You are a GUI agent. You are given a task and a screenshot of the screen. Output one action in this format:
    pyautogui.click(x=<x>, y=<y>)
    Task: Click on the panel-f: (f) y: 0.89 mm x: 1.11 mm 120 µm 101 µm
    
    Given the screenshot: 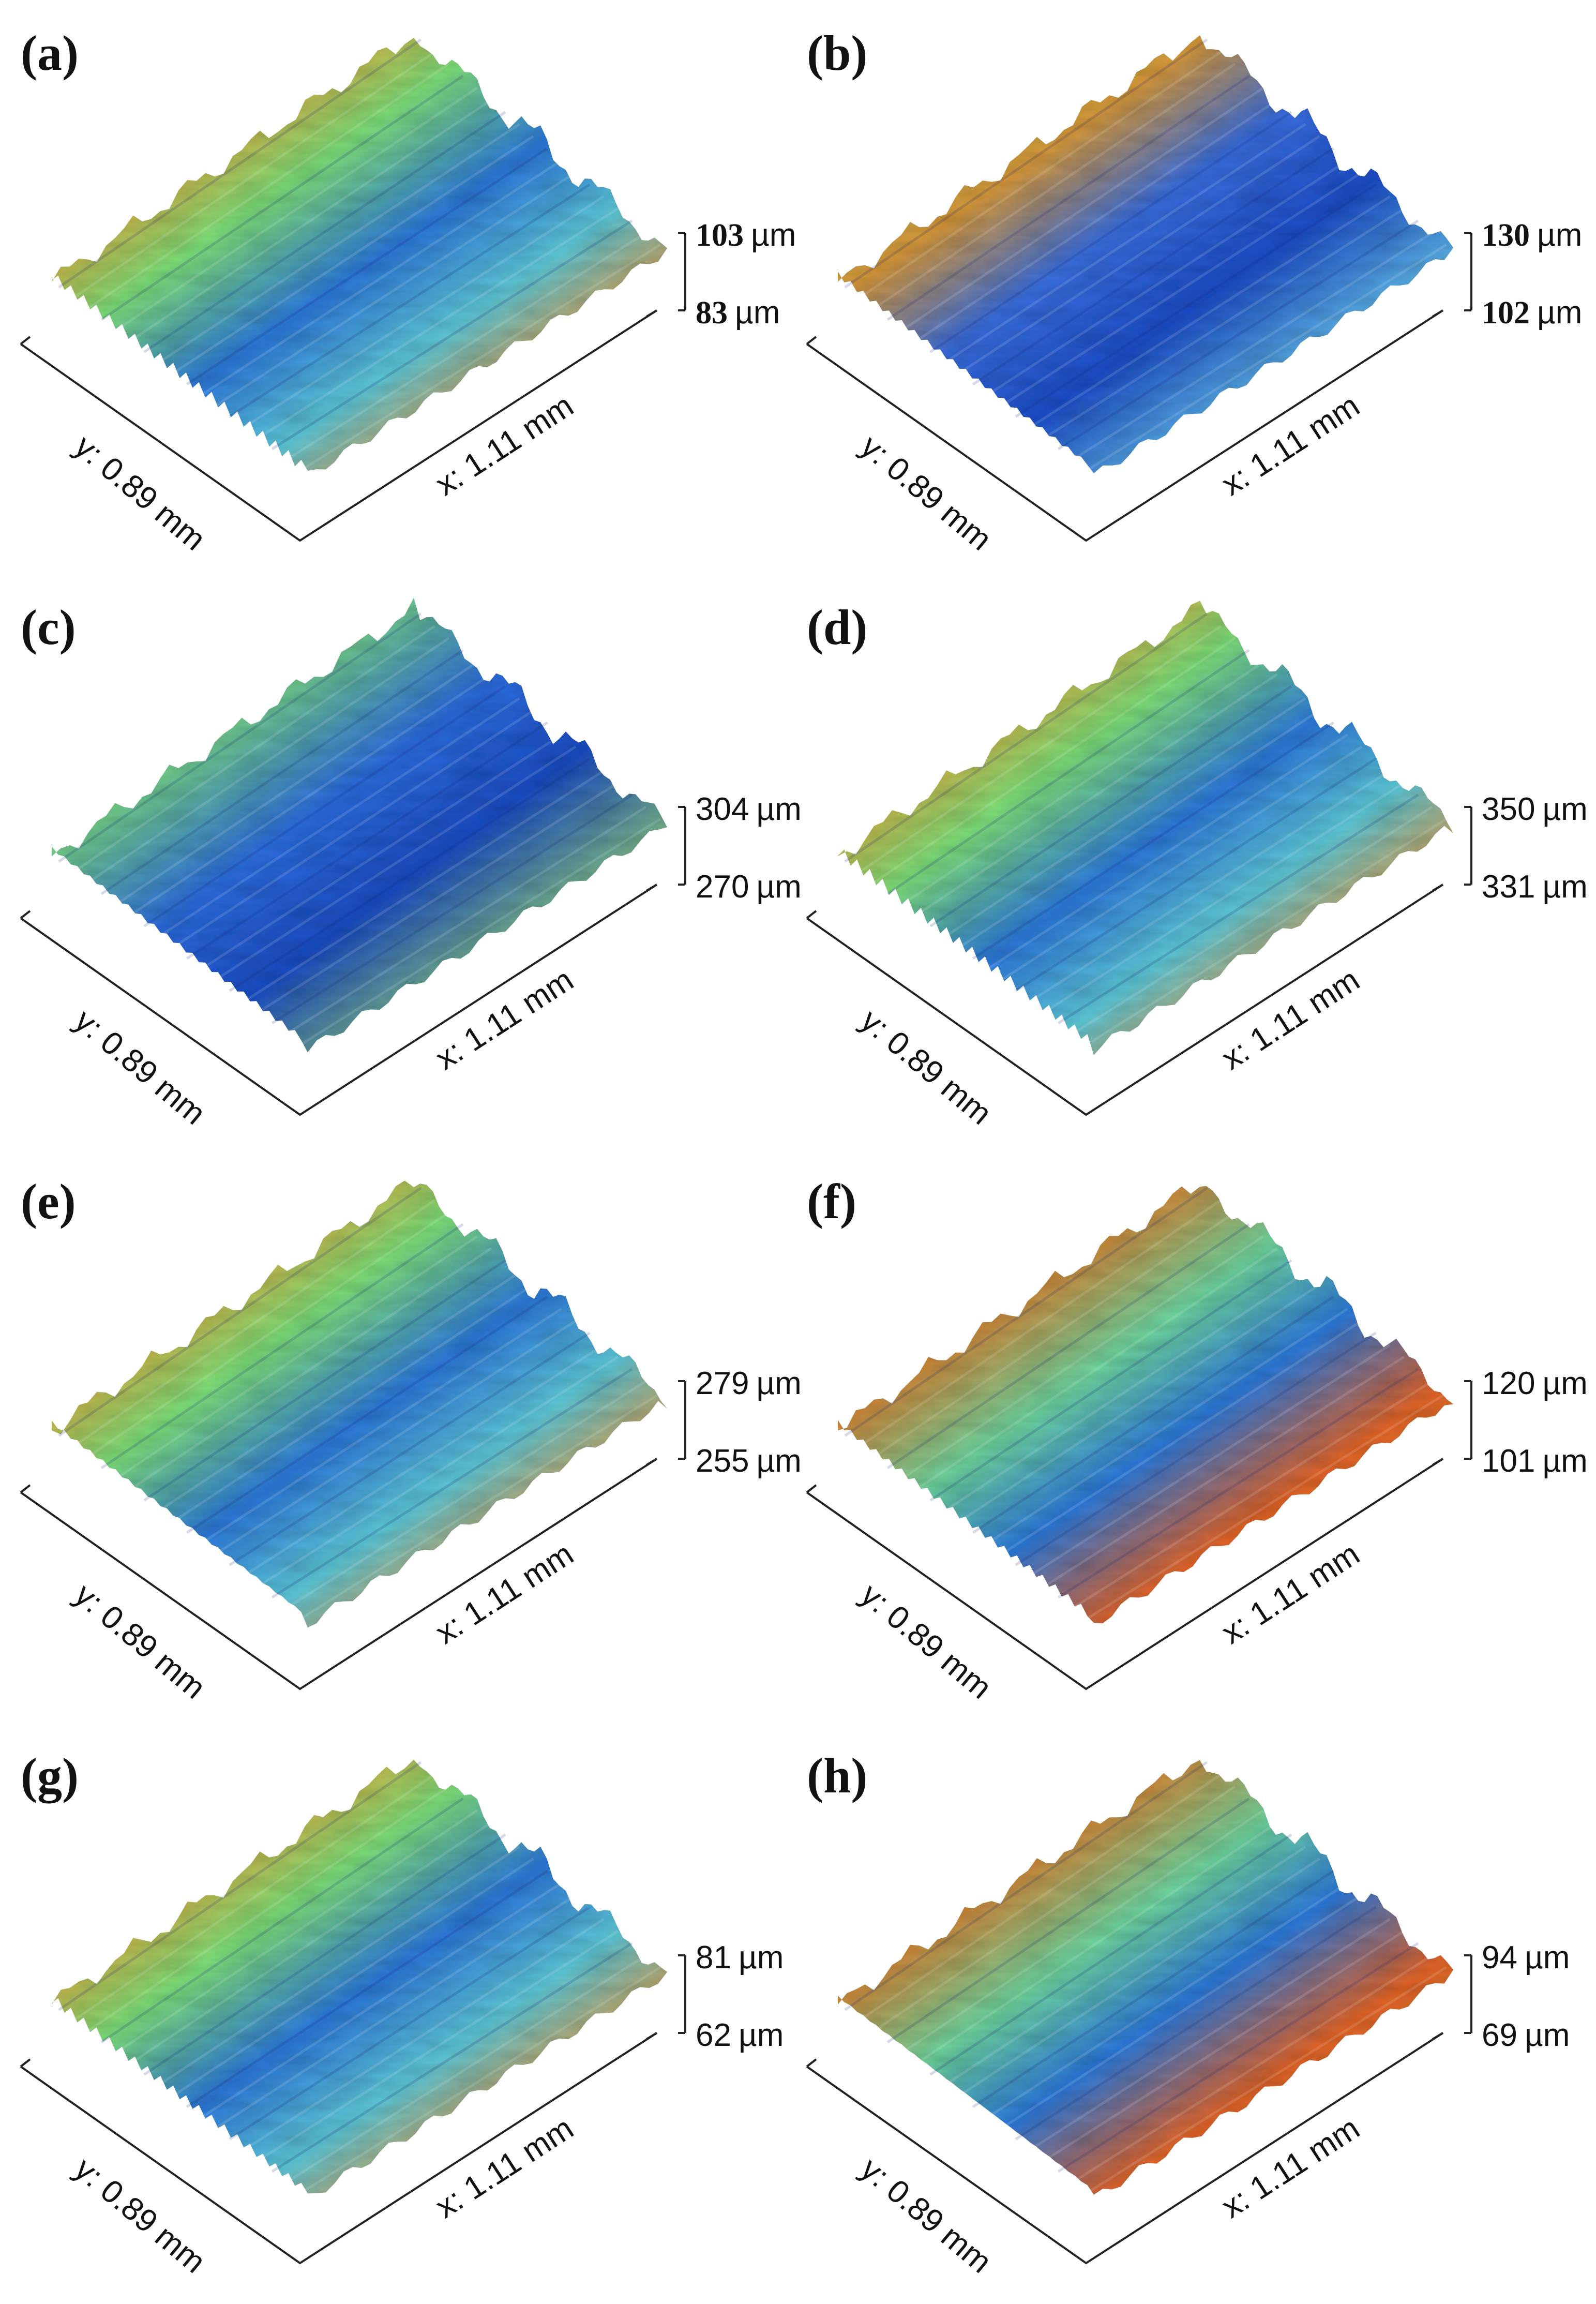 What is the action you would take?
    pyautogui.click(x=1197, y=1440)
    